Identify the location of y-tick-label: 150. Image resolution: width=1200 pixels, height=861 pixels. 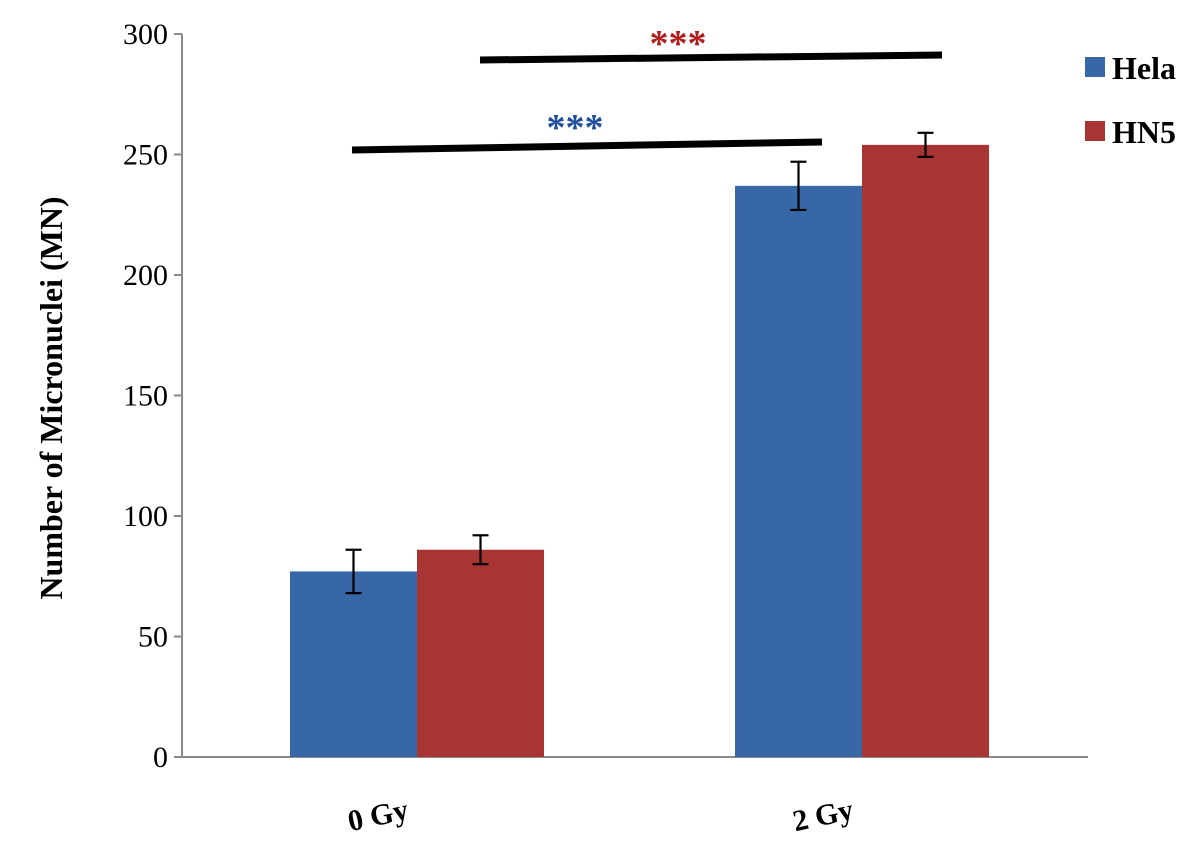
(145, 396).